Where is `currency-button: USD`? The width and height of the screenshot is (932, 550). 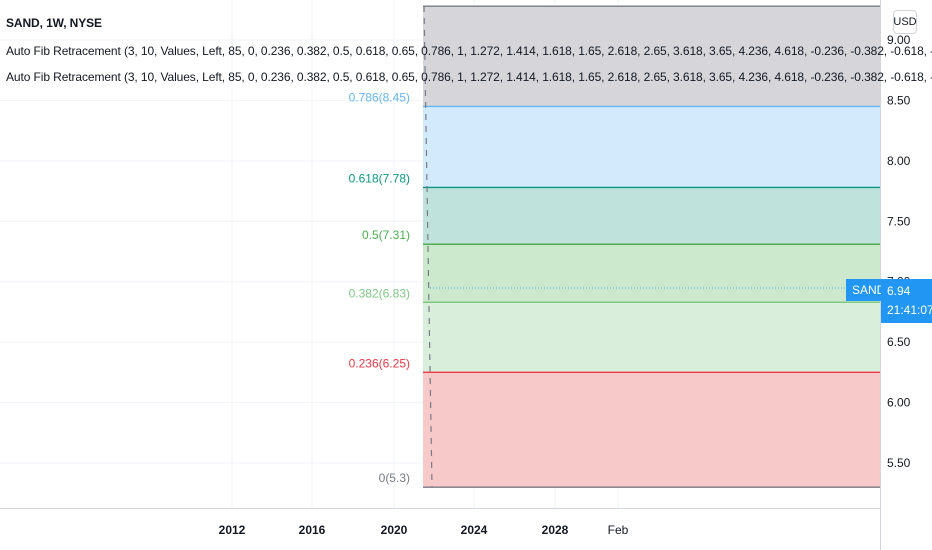
currency-button: USD is located at coordinates (905, 22).